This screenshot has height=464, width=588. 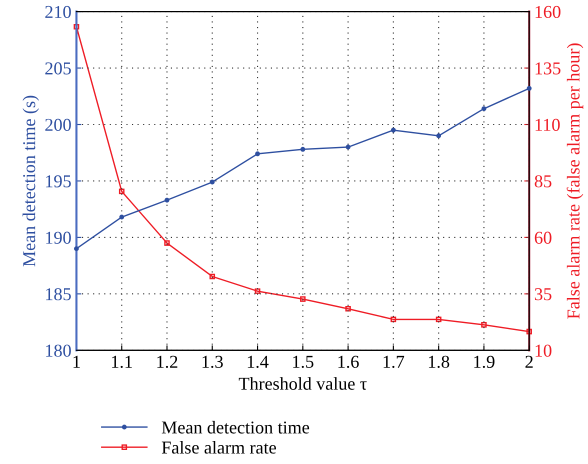 I want to click on y-tick-label: 190, so click(x=58, y=238).